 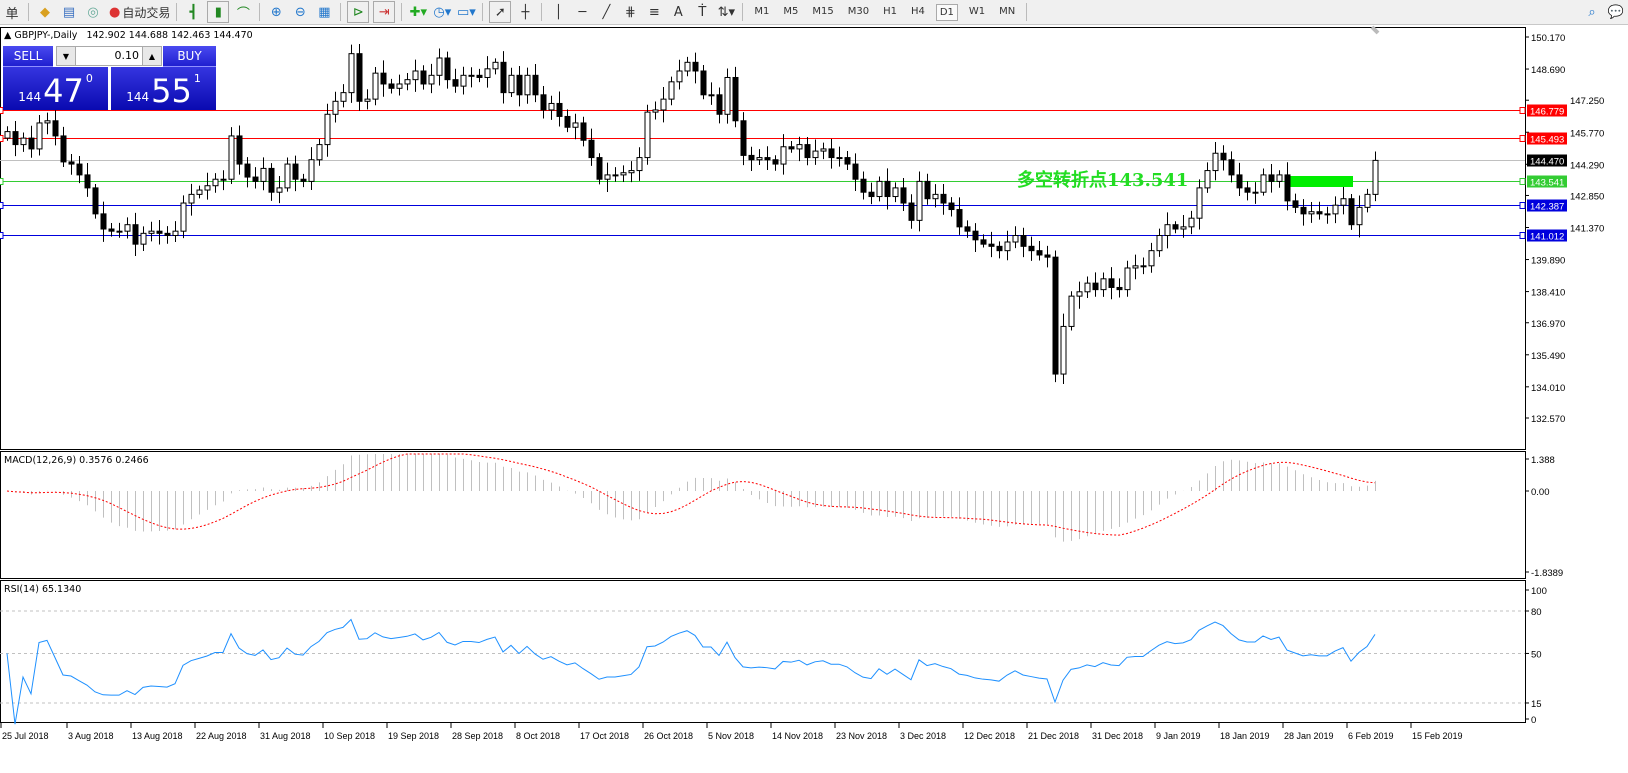 What do you see at coordinates (109, 78) in the screenshot?
I see `one-click-trading-panel: SELL ▼ 0.10 ▲ BUY 144 47 0 144 55 1` at bounding box center [109, 78].